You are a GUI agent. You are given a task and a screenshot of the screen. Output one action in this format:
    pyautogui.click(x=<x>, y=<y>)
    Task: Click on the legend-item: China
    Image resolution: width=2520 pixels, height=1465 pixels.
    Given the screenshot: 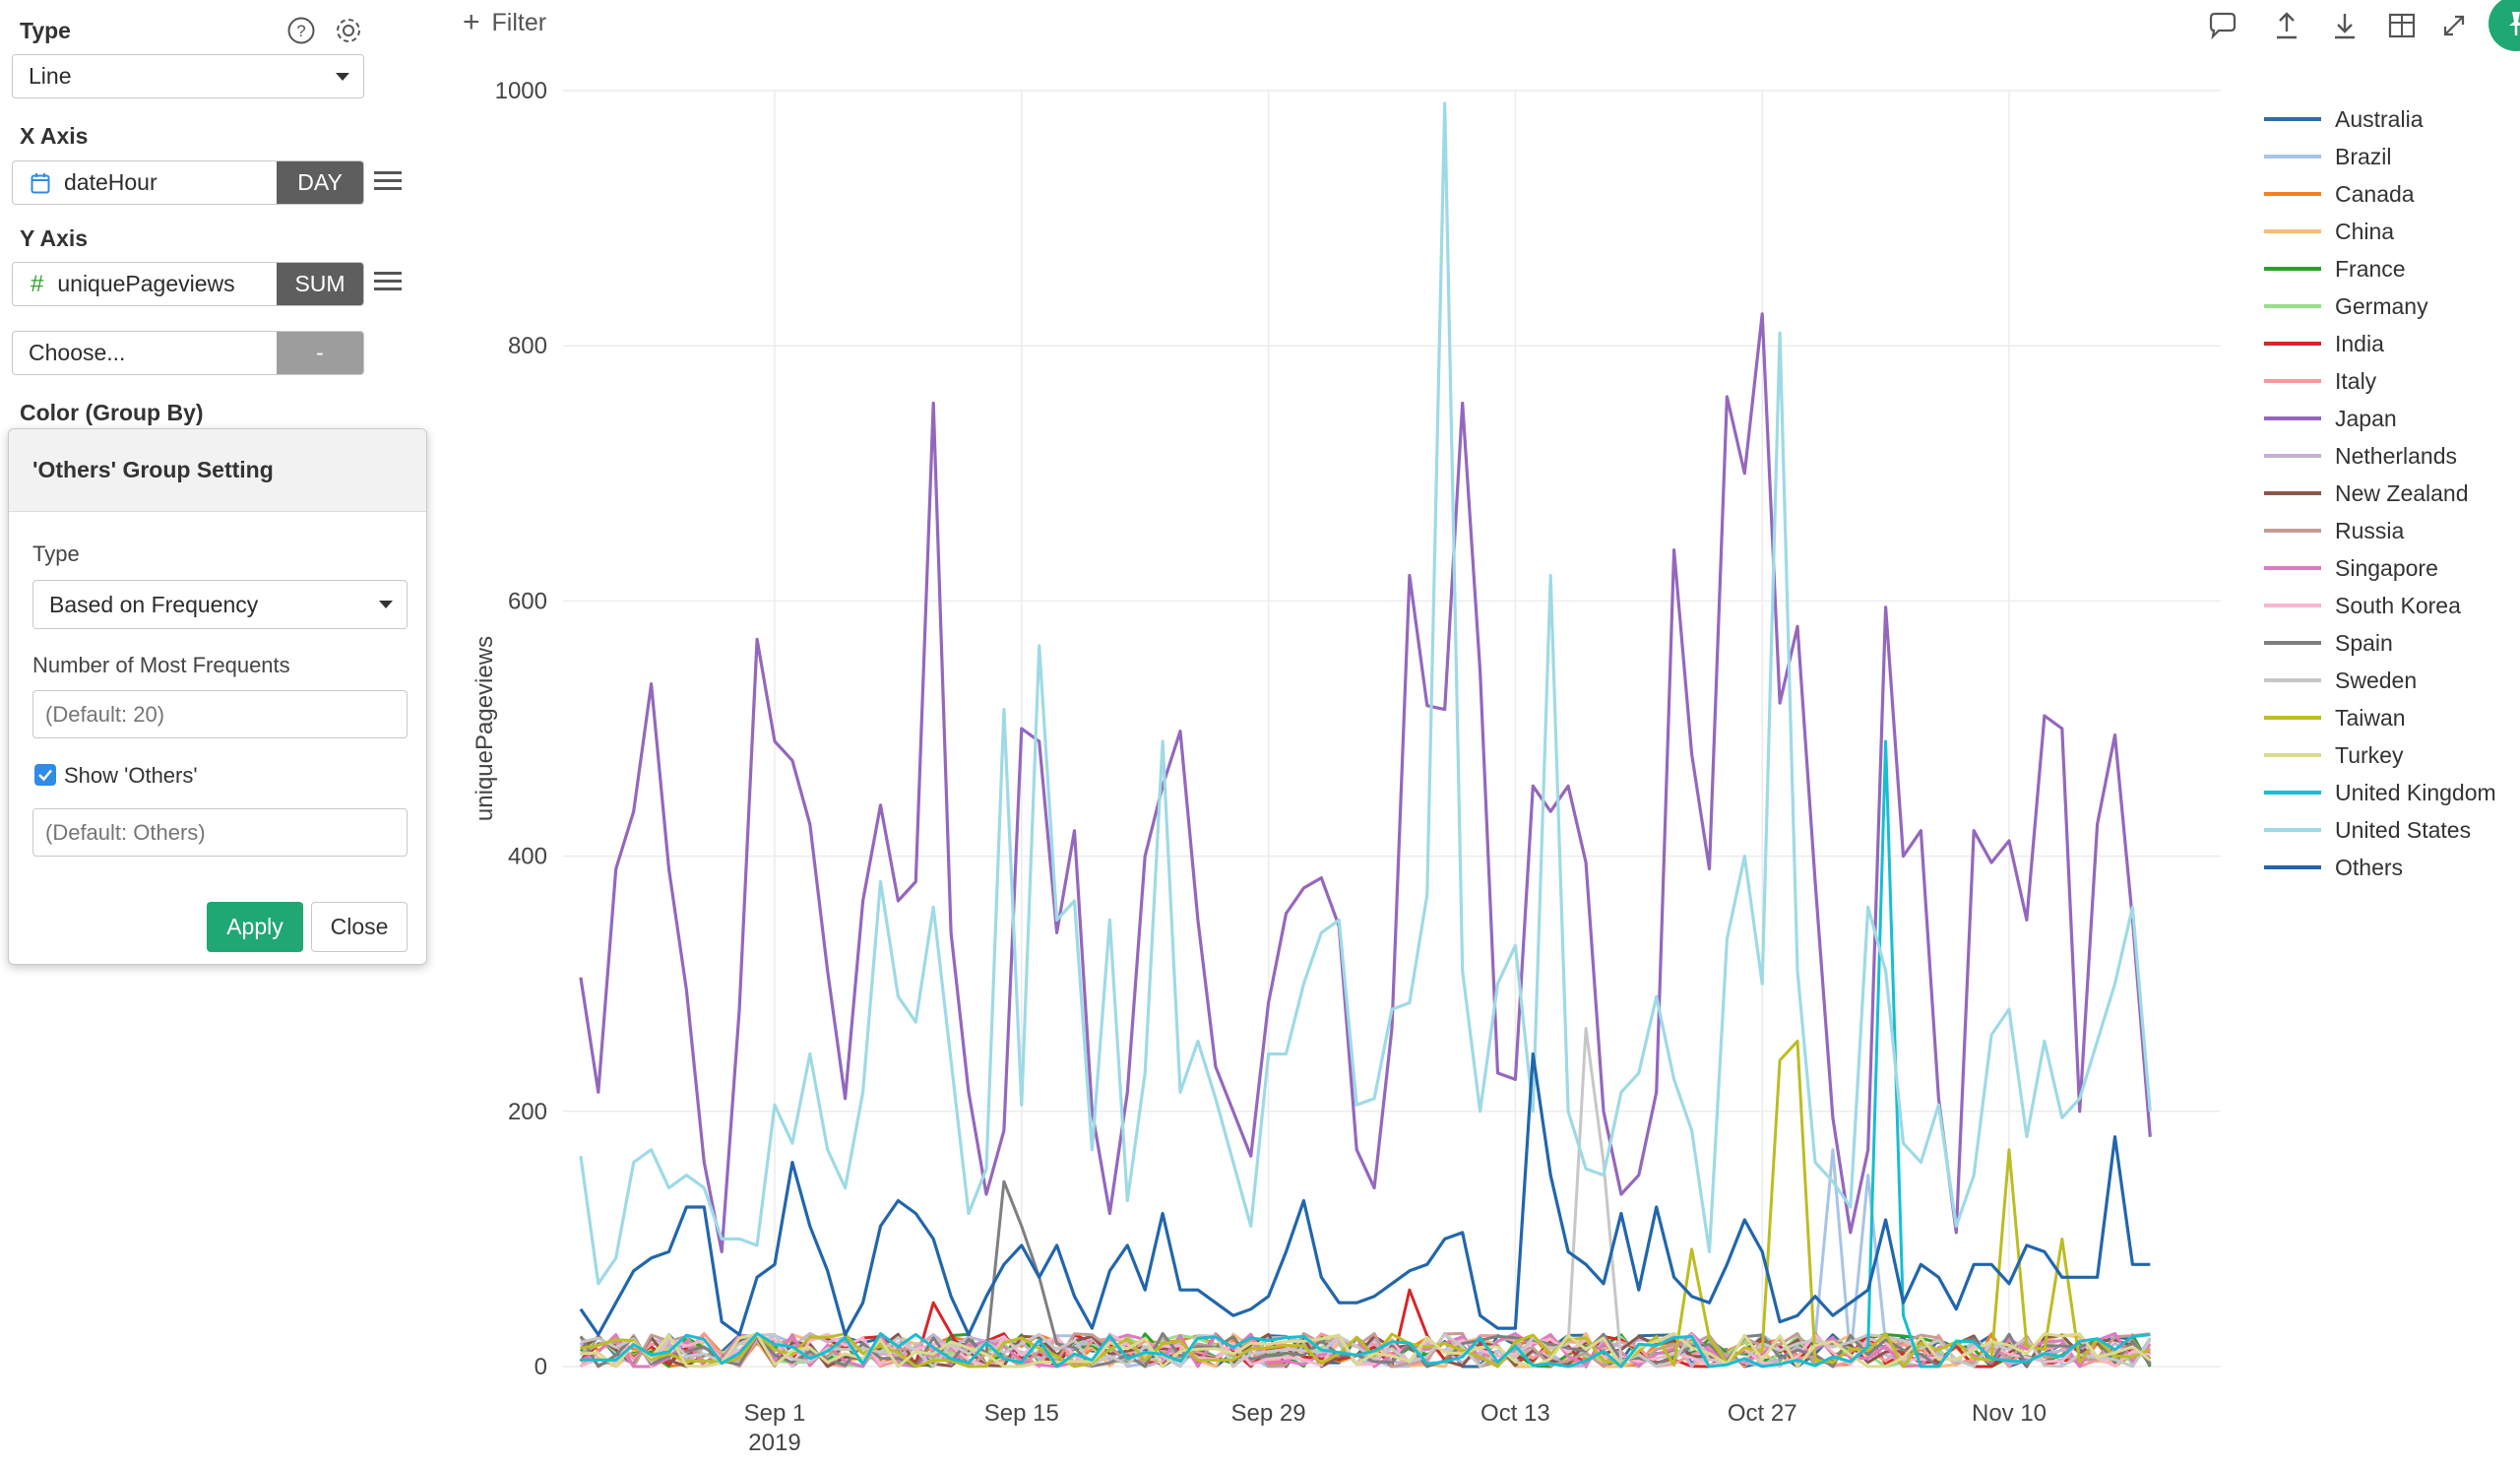 What is the action you would take?
    pyautogui.click(x=2329, y=232)
    